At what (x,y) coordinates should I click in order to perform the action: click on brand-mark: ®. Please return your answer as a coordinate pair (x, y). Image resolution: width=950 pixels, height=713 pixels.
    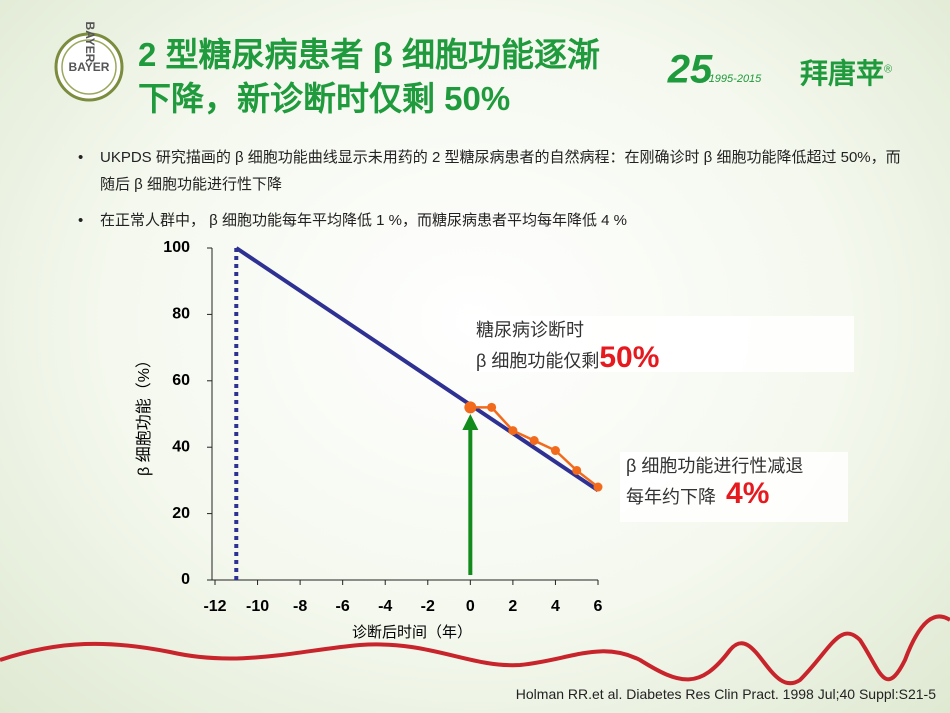
    Looking at the image, I should click on (888, 69).